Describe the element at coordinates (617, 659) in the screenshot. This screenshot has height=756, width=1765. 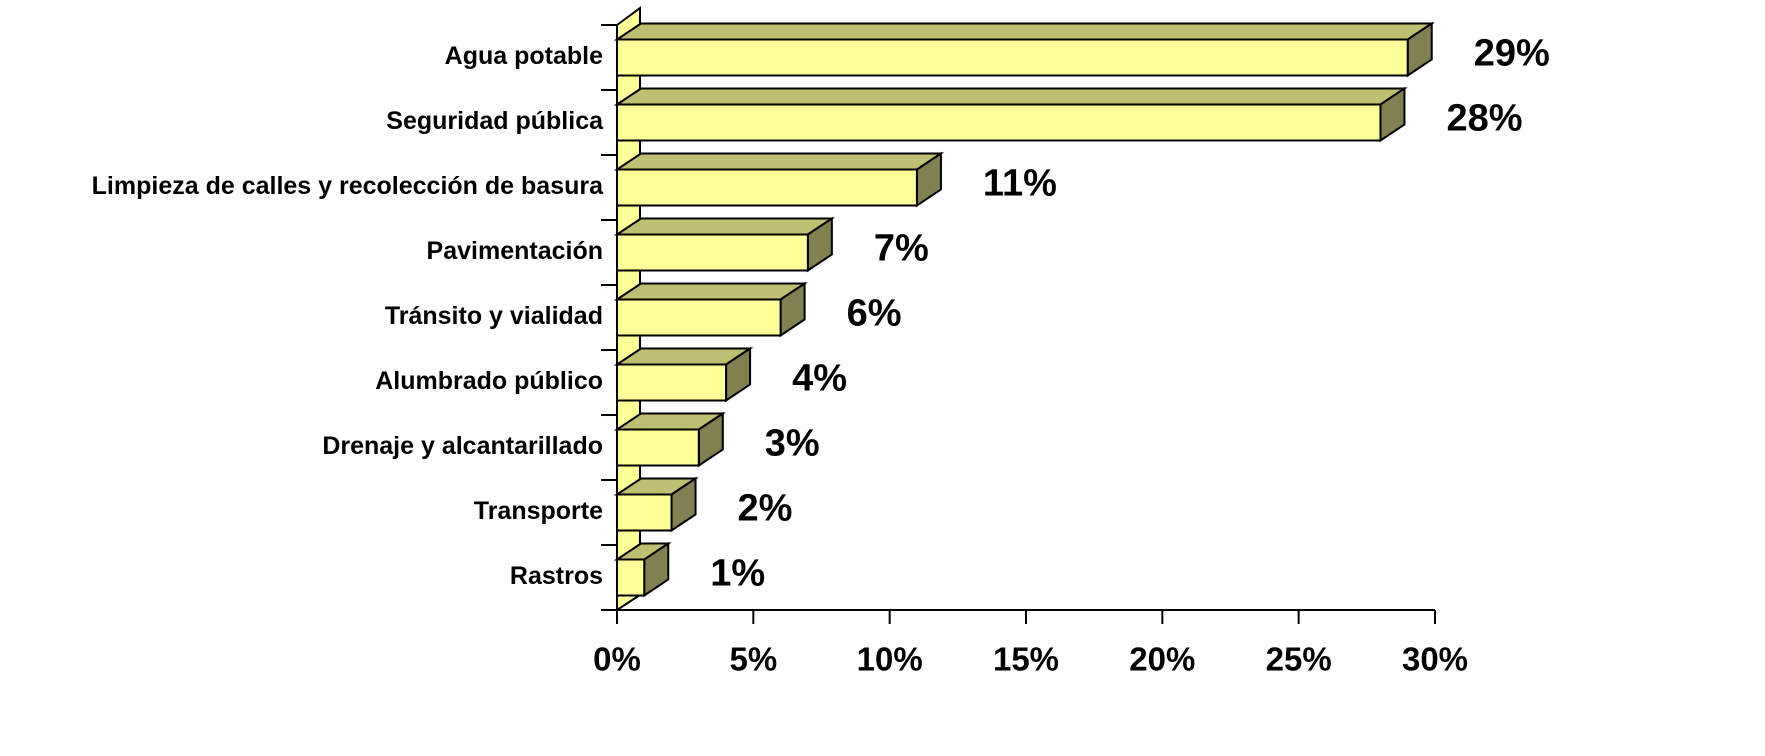
I see `x-tick-label: 0%` at that location.